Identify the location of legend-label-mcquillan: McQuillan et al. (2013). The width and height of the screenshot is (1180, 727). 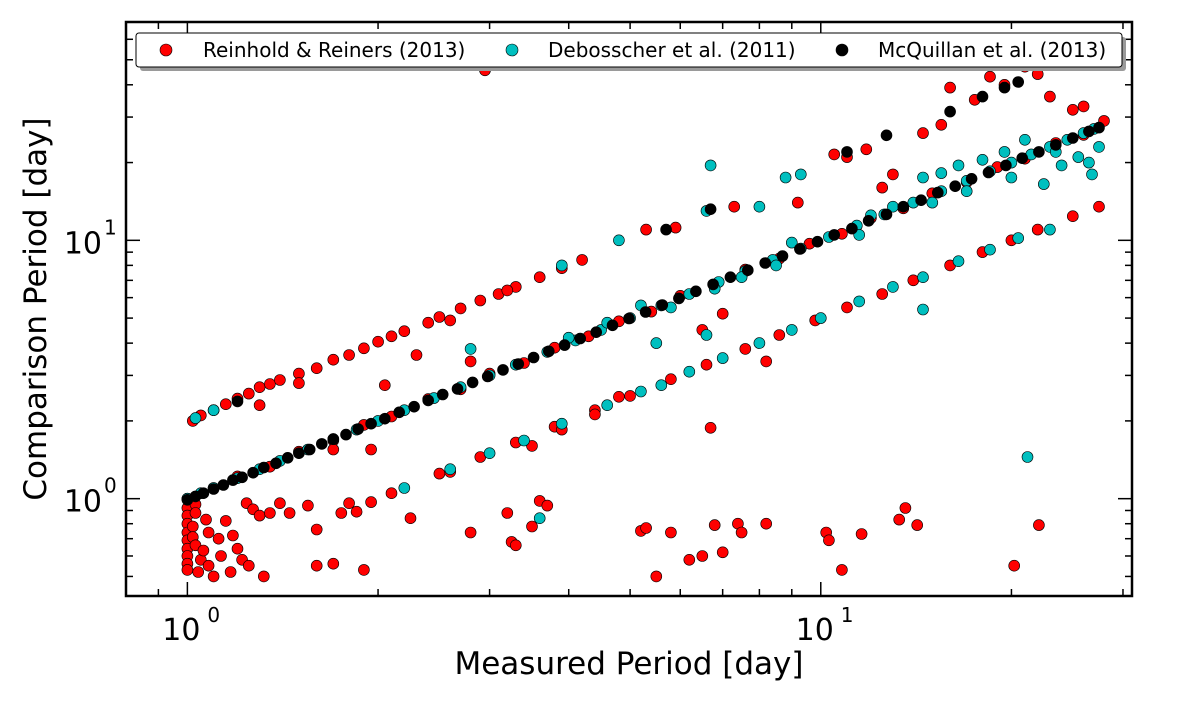
(992, 50).